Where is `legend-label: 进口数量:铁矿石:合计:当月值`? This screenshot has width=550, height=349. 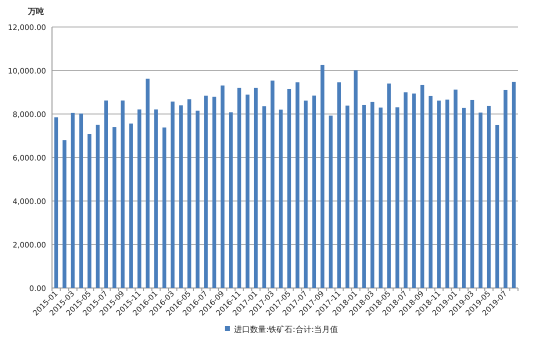
legend-label: 进口数量:铁矿石:合计:当月值 is located at coordinates (286, 329).